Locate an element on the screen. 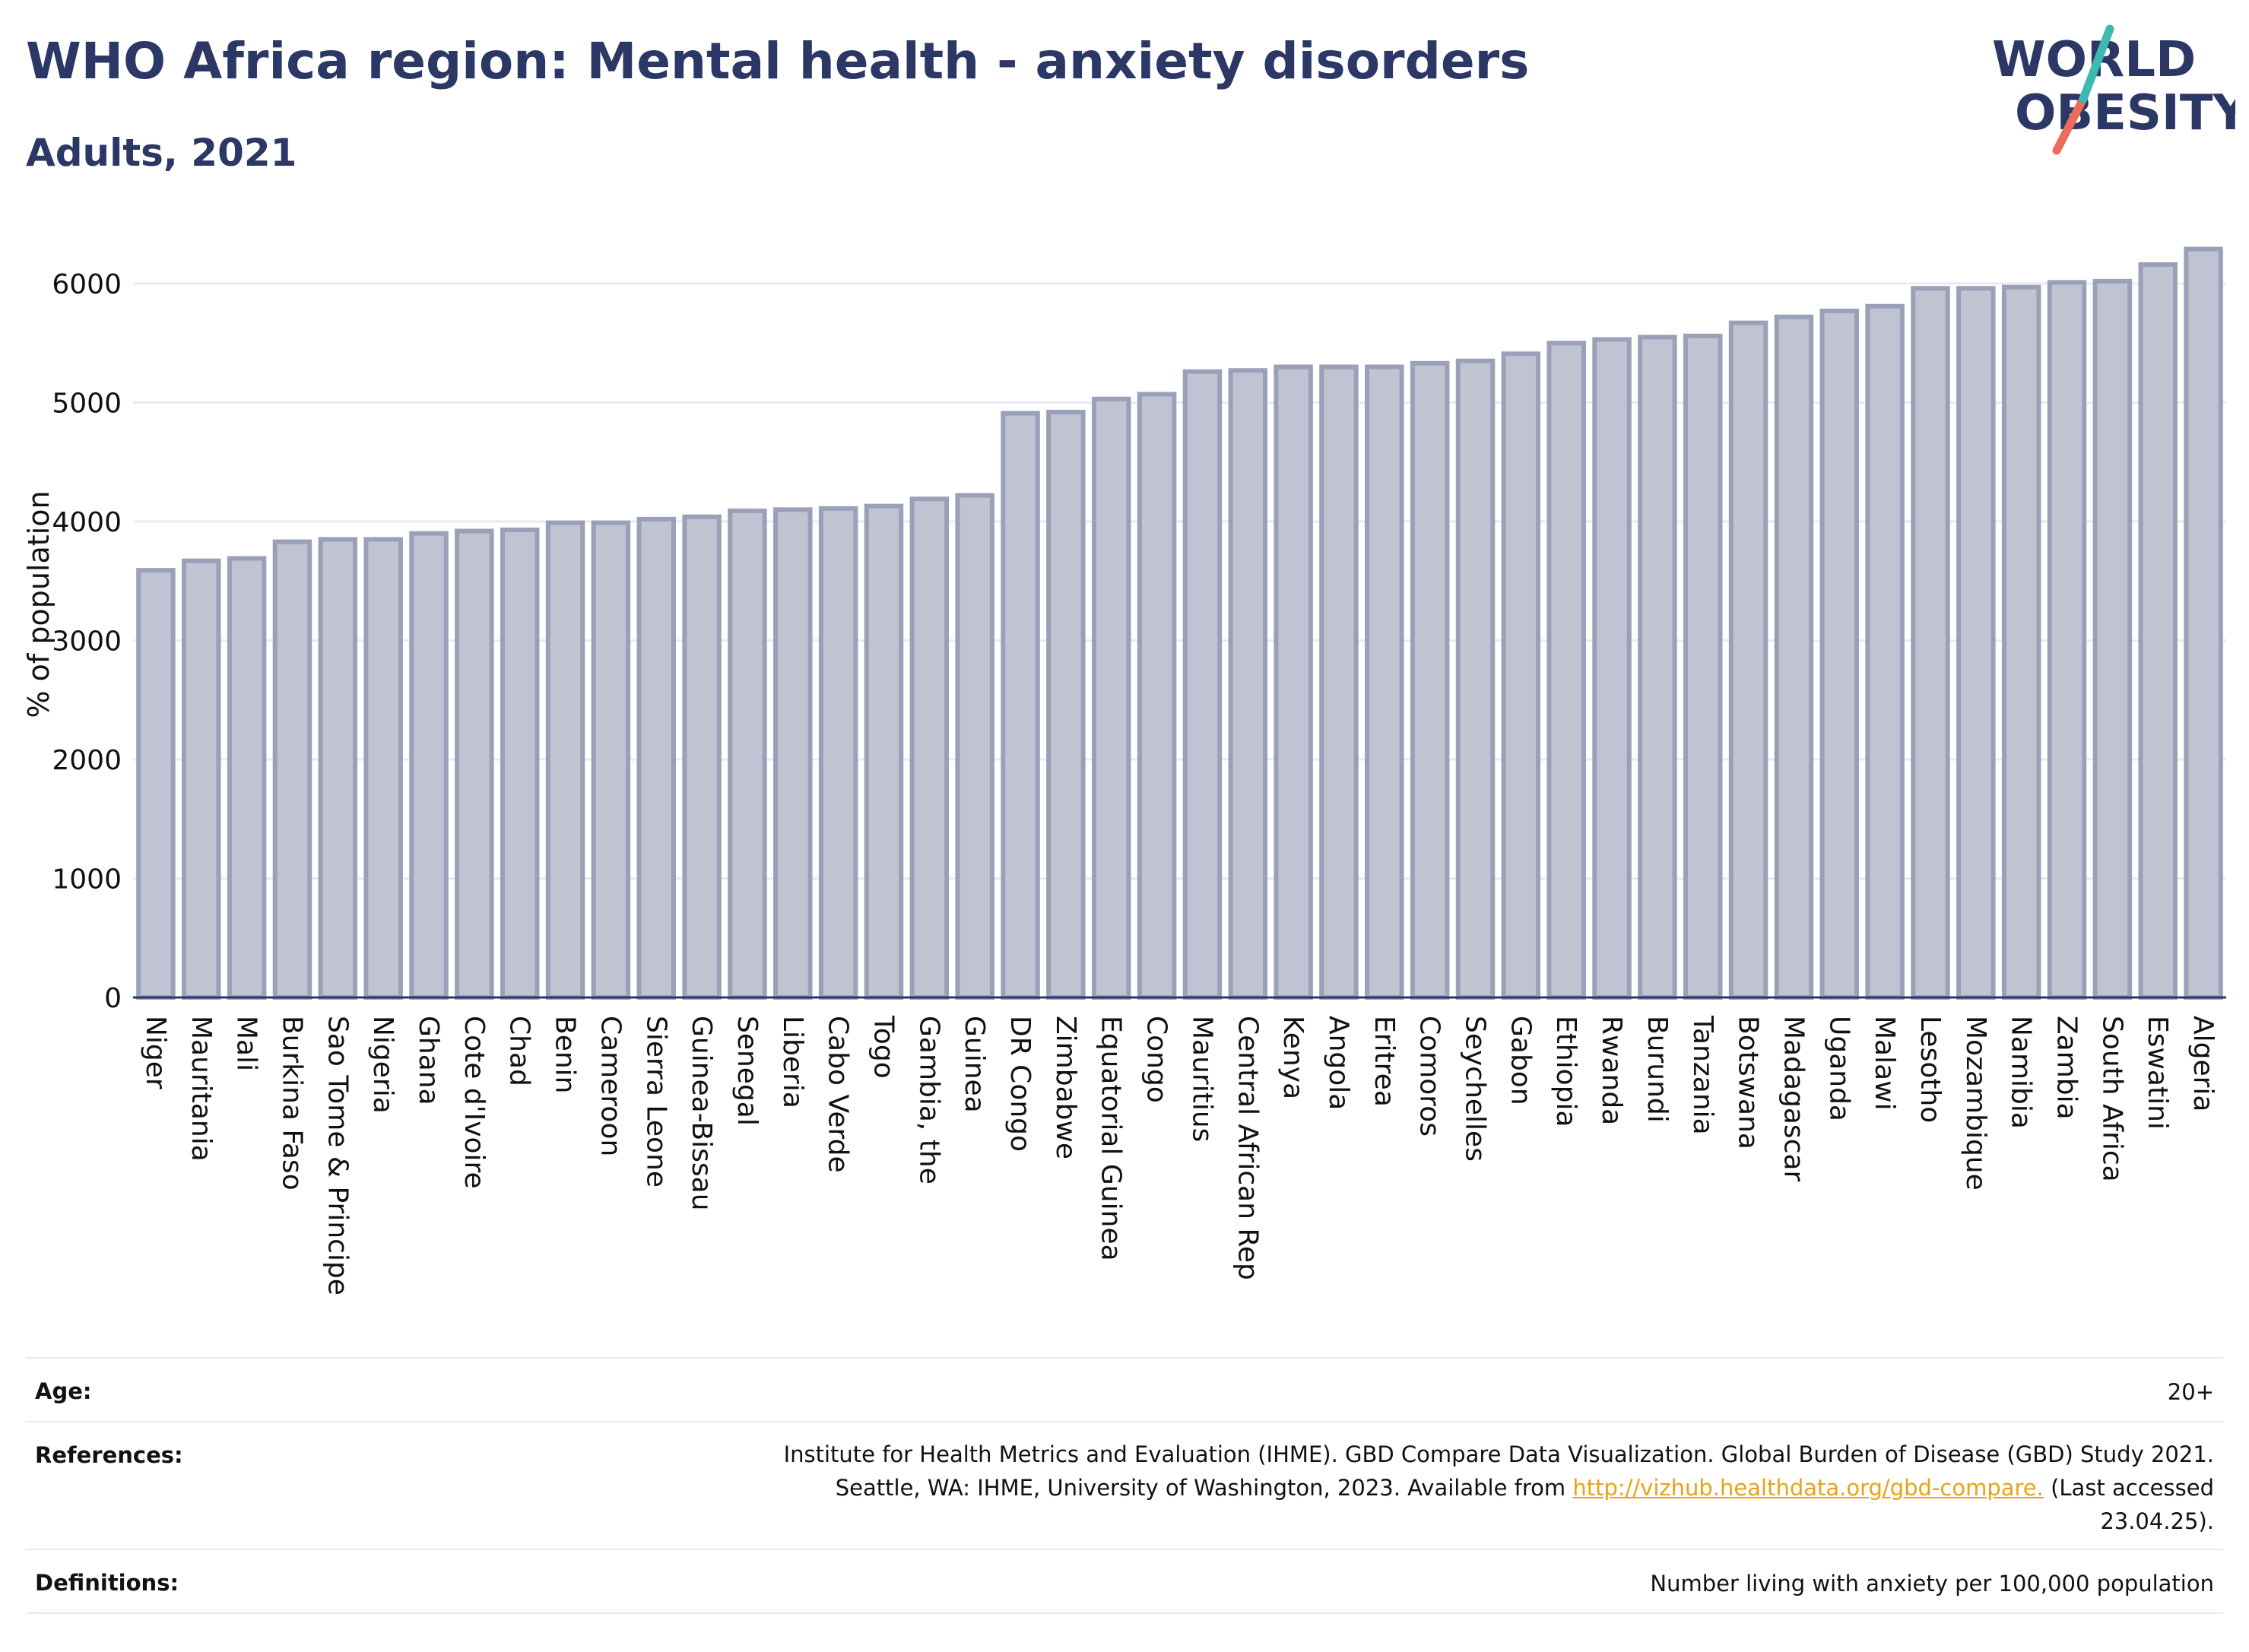 The width and height of the screenshot is (2249, 1652). x-tick-label: Burundi is located at coordinates (1657, 1069).